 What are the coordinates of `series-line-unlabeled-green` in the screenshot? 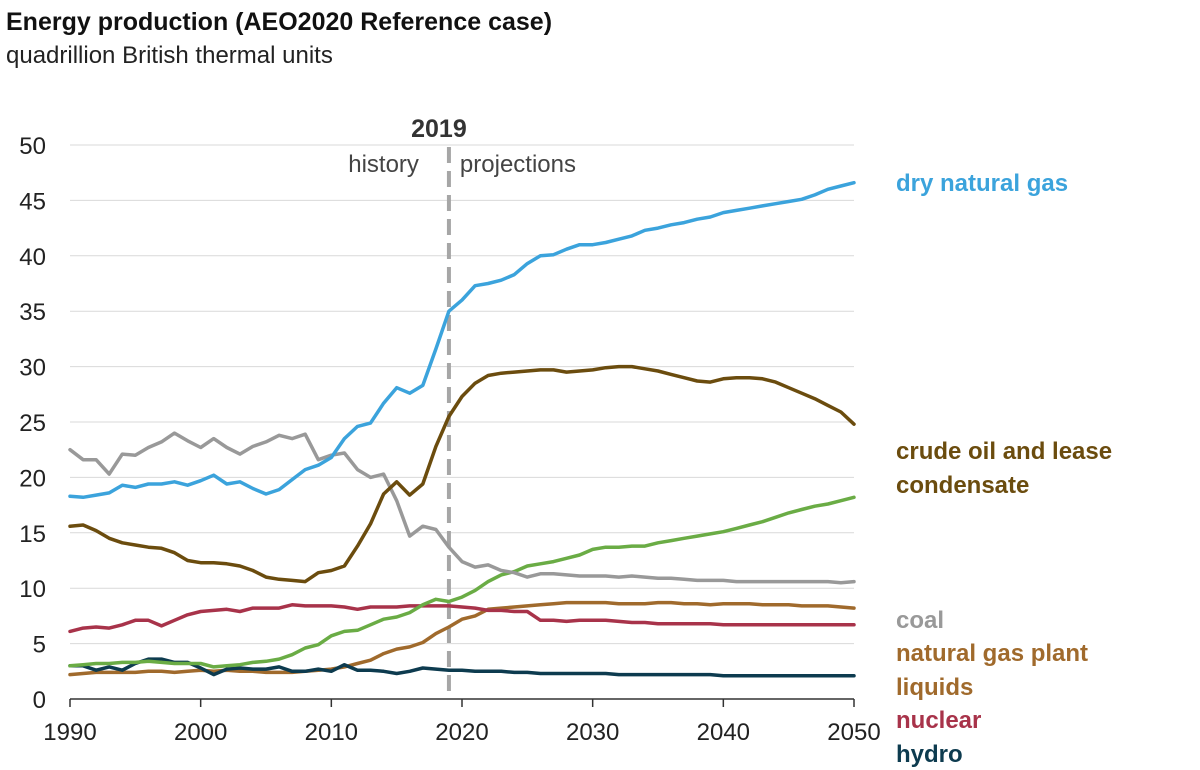 It's located at (462, 582).